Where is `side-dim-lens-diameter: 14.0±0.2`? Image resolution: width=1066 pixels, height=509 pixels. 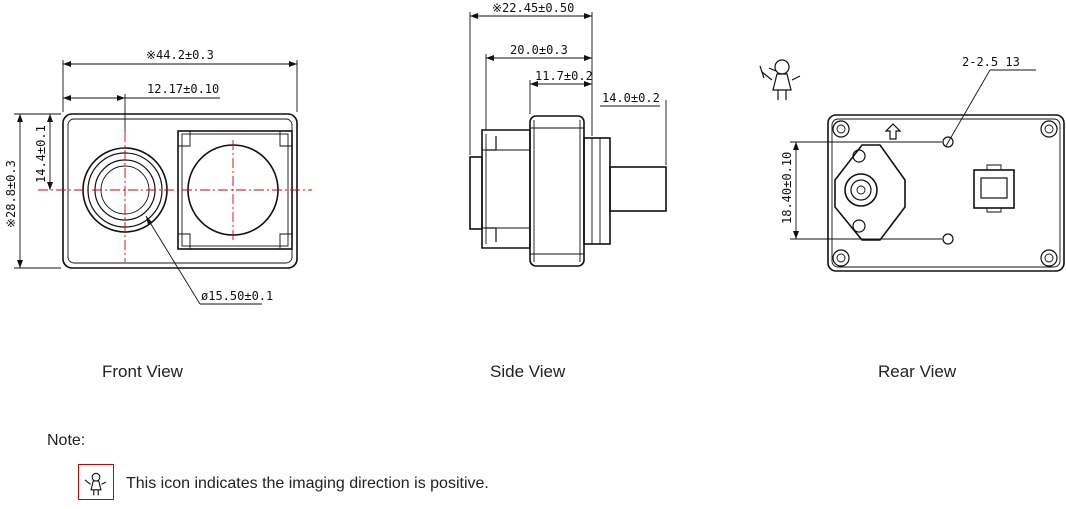
side-dim-lens-diameter: 14.0±0.2 is located at coordinates (631, 98).